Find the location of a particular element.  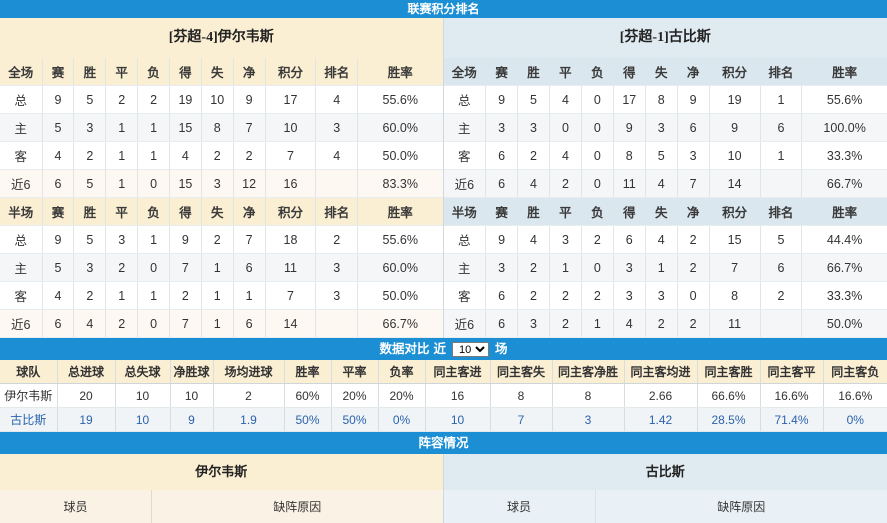

cell-rank: 2 is located at coordinates (337, 240).